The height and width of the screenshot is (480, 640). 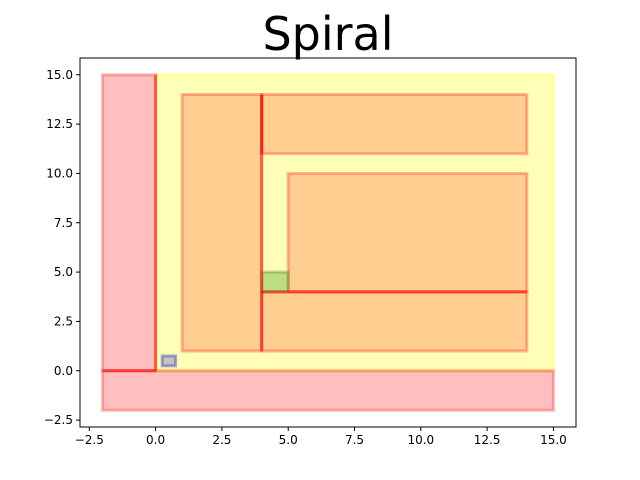 What do you see at coordinates (420, 440) in the screenshot?
I see `x-tick-label-5: 10.0` at bounding box center [420, 440].